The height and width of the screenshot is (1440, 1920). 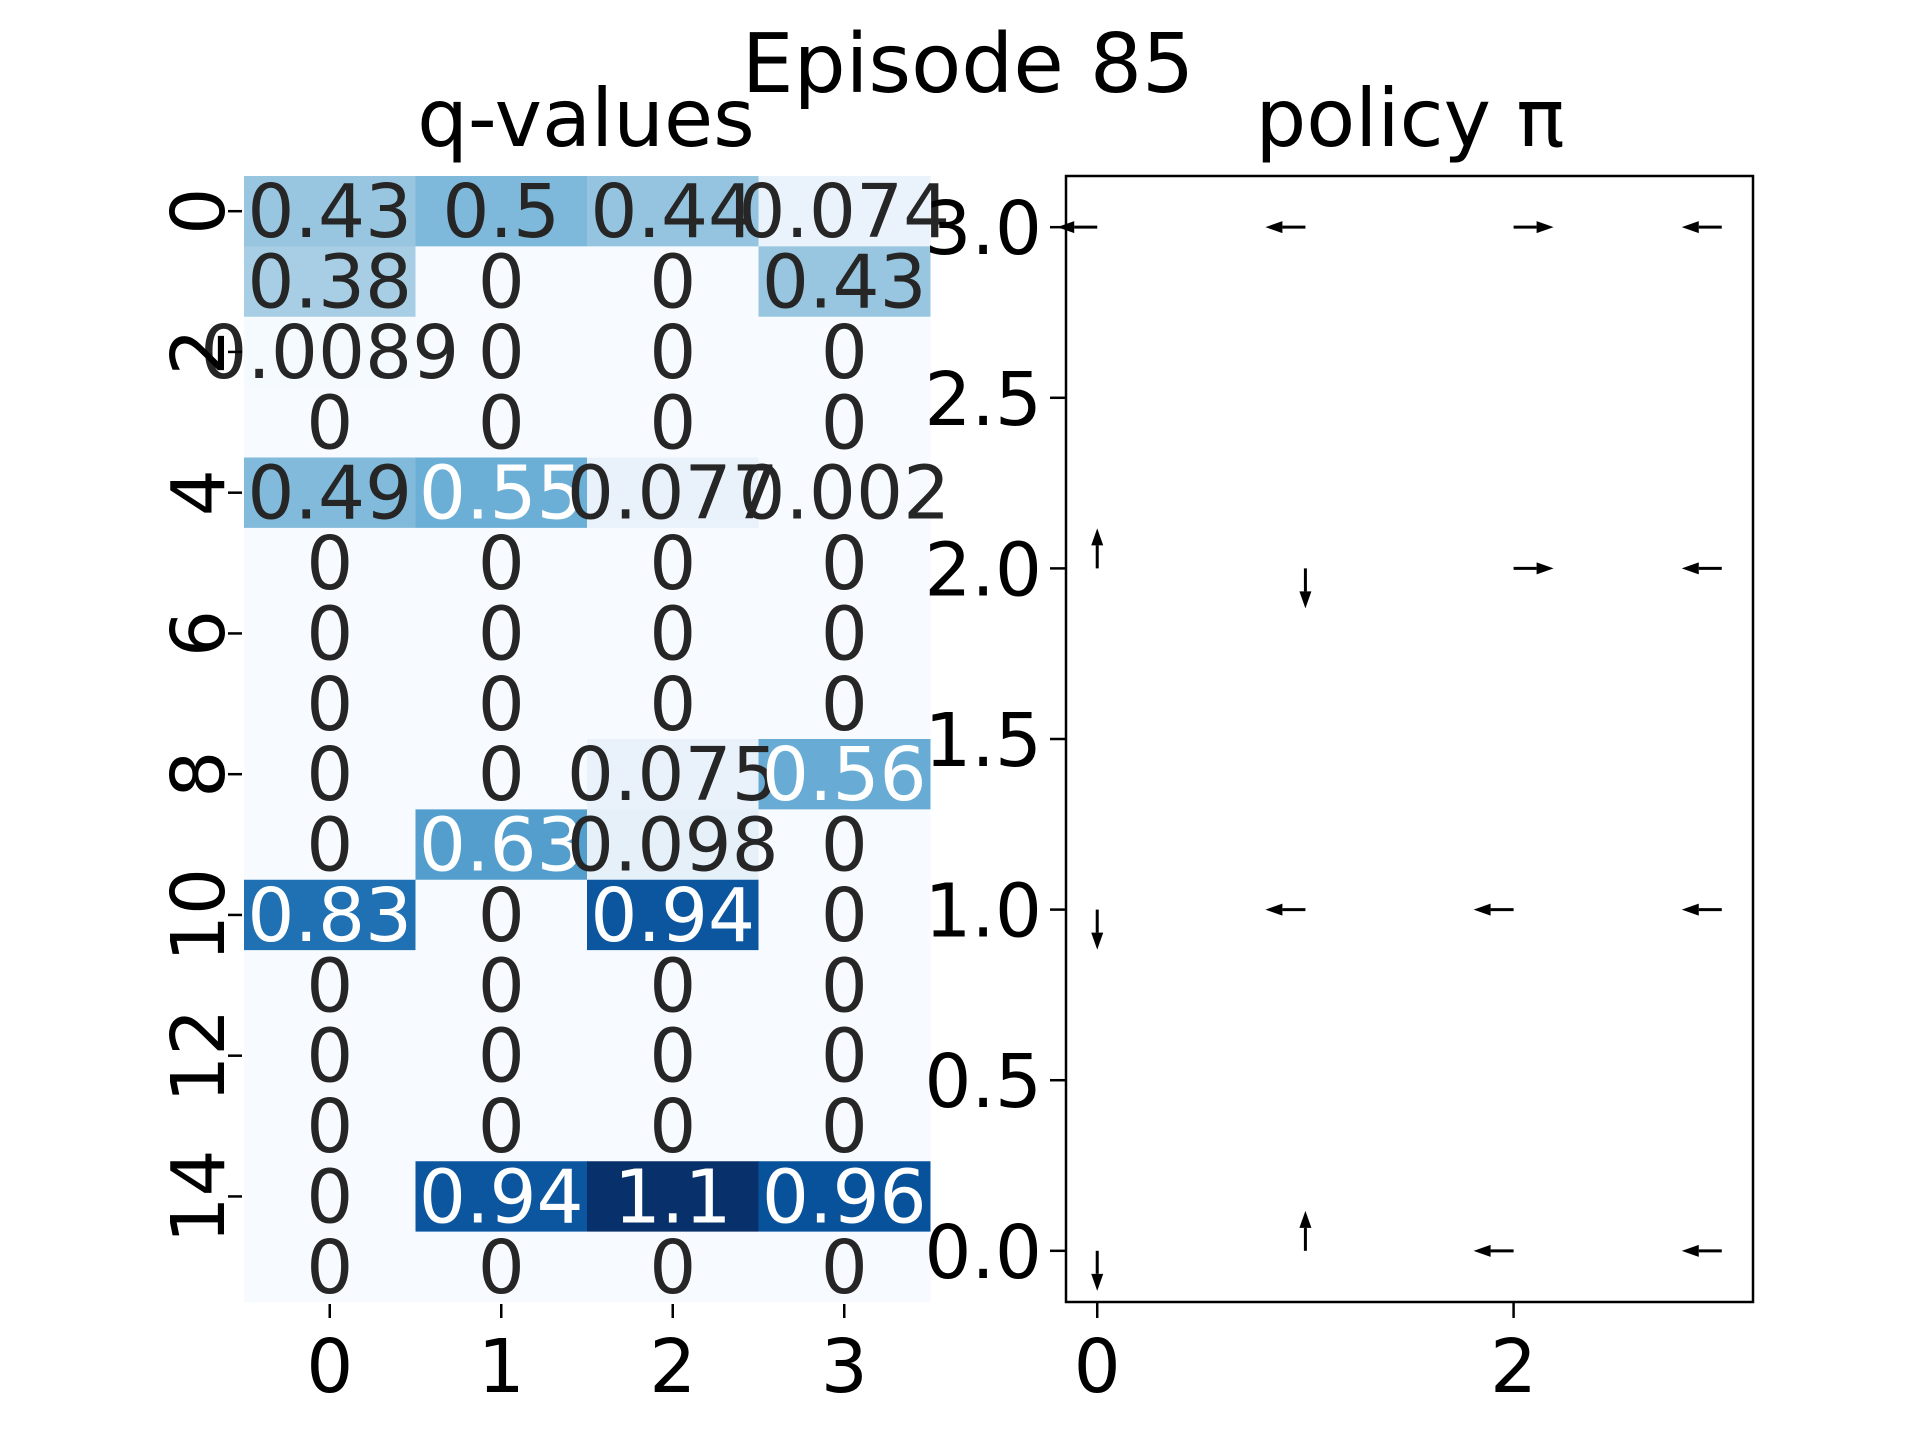 I want to click on heatmap-cell-label: 0.074, so click(x=844, y=212).